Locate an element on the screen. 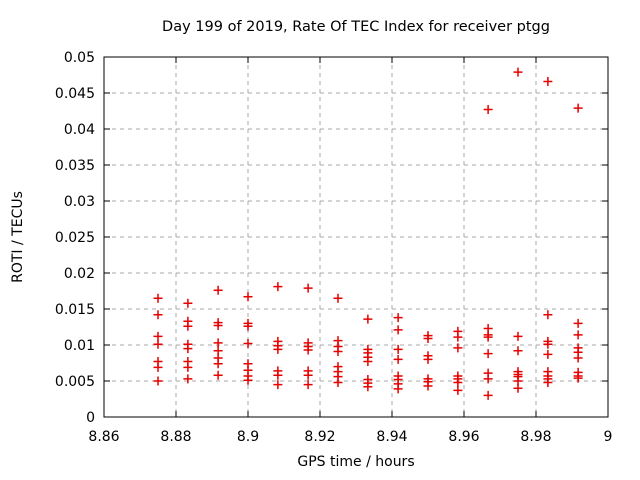 The image size is (640, 480). y-tick-label: 0.005 is located at coordinates (75, 382).